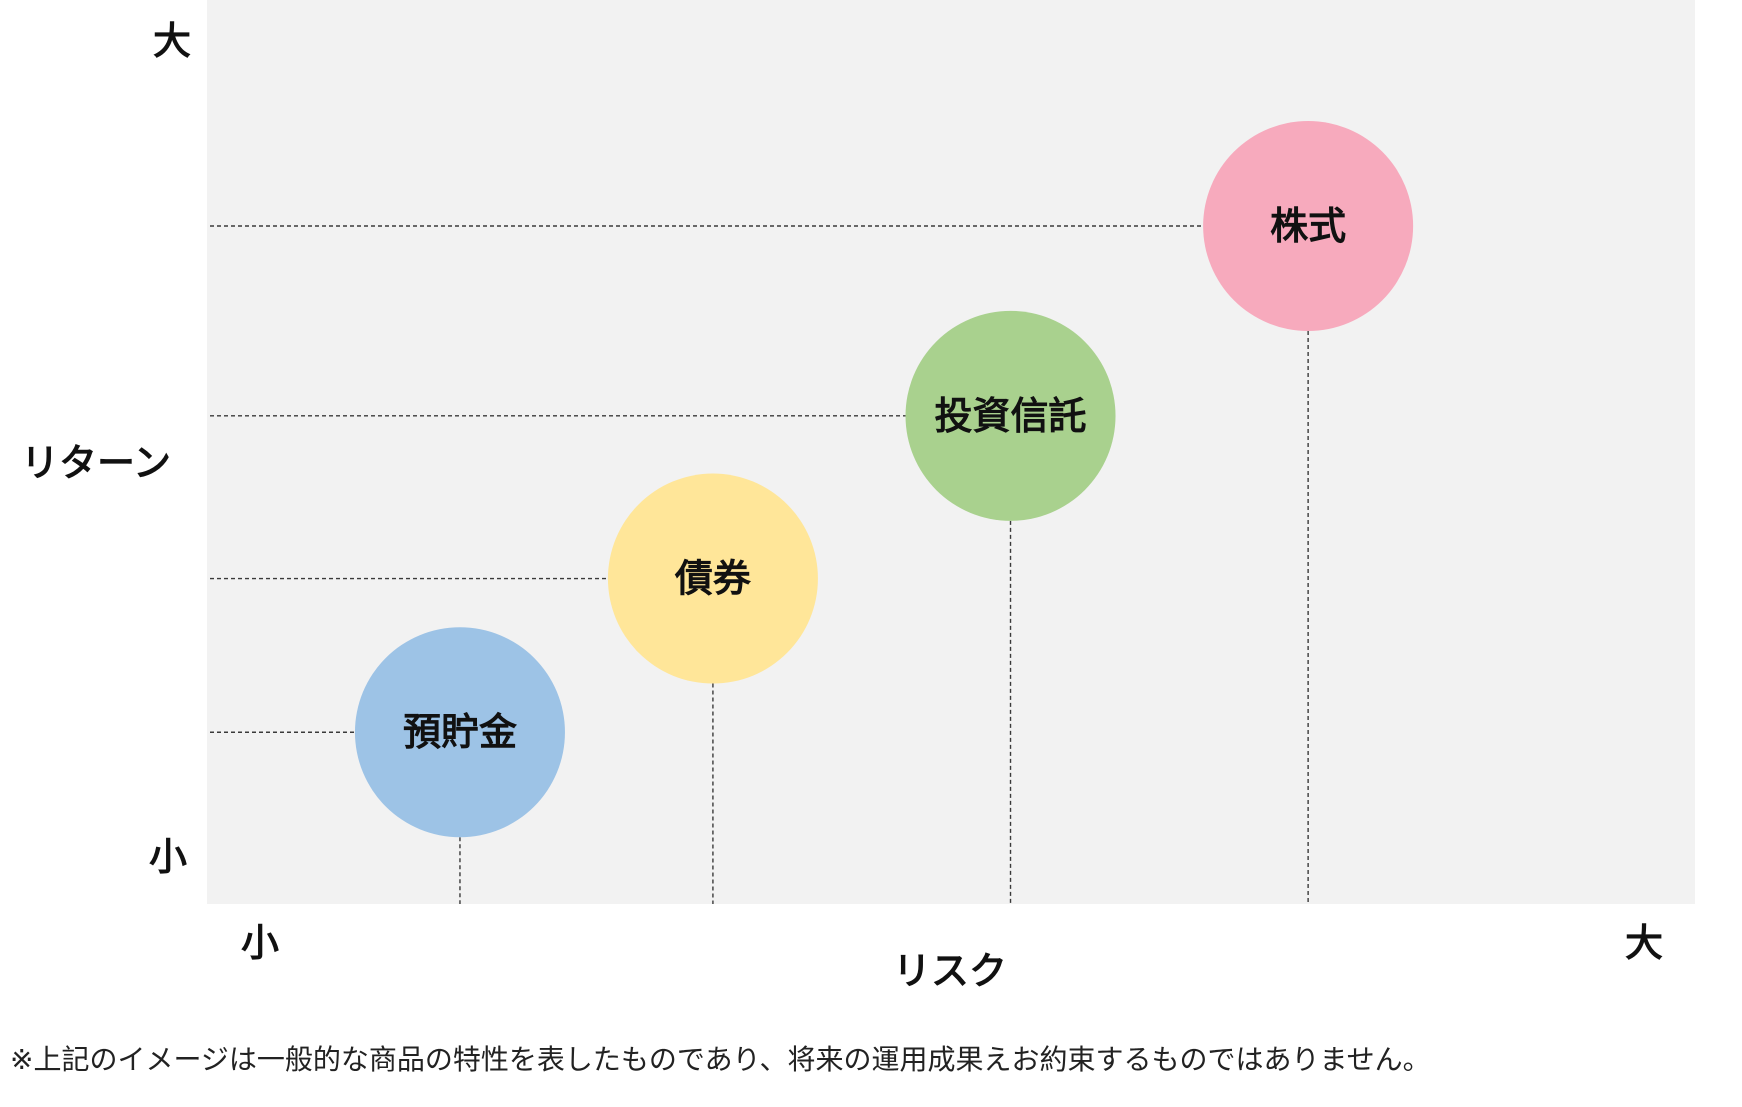 This screenshot has width=1742, height=1107. What do you see at coordinates (168, 857) in the screenshot?
I see `y-axis-min-label: 小` at bounding box center [168, 857].